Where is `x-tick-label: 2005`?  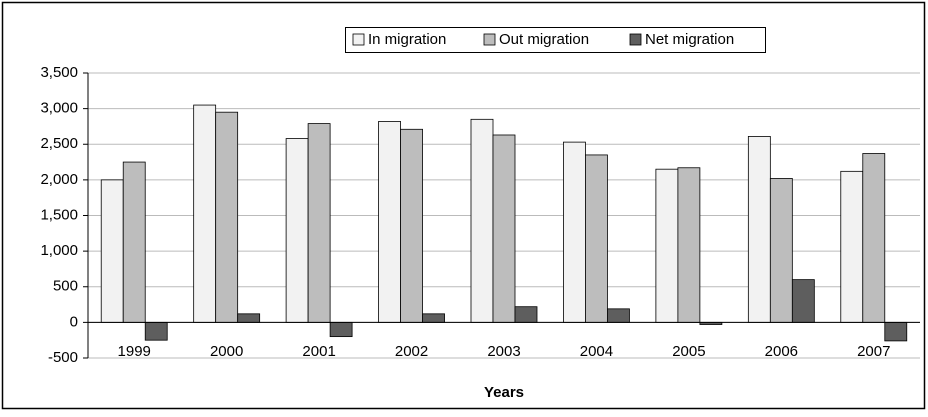
x-tick-label: 2005 is located at coordinates (688, 351).